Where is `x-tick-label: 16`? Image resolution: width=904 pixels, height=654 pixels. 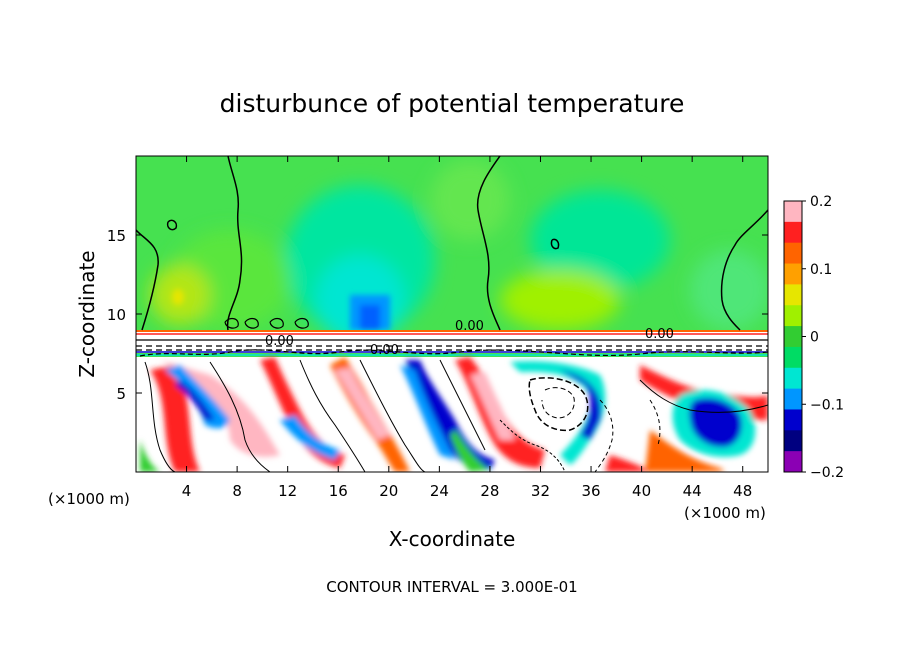
x-tick-label: 16 is located at coordinates (338, 491).